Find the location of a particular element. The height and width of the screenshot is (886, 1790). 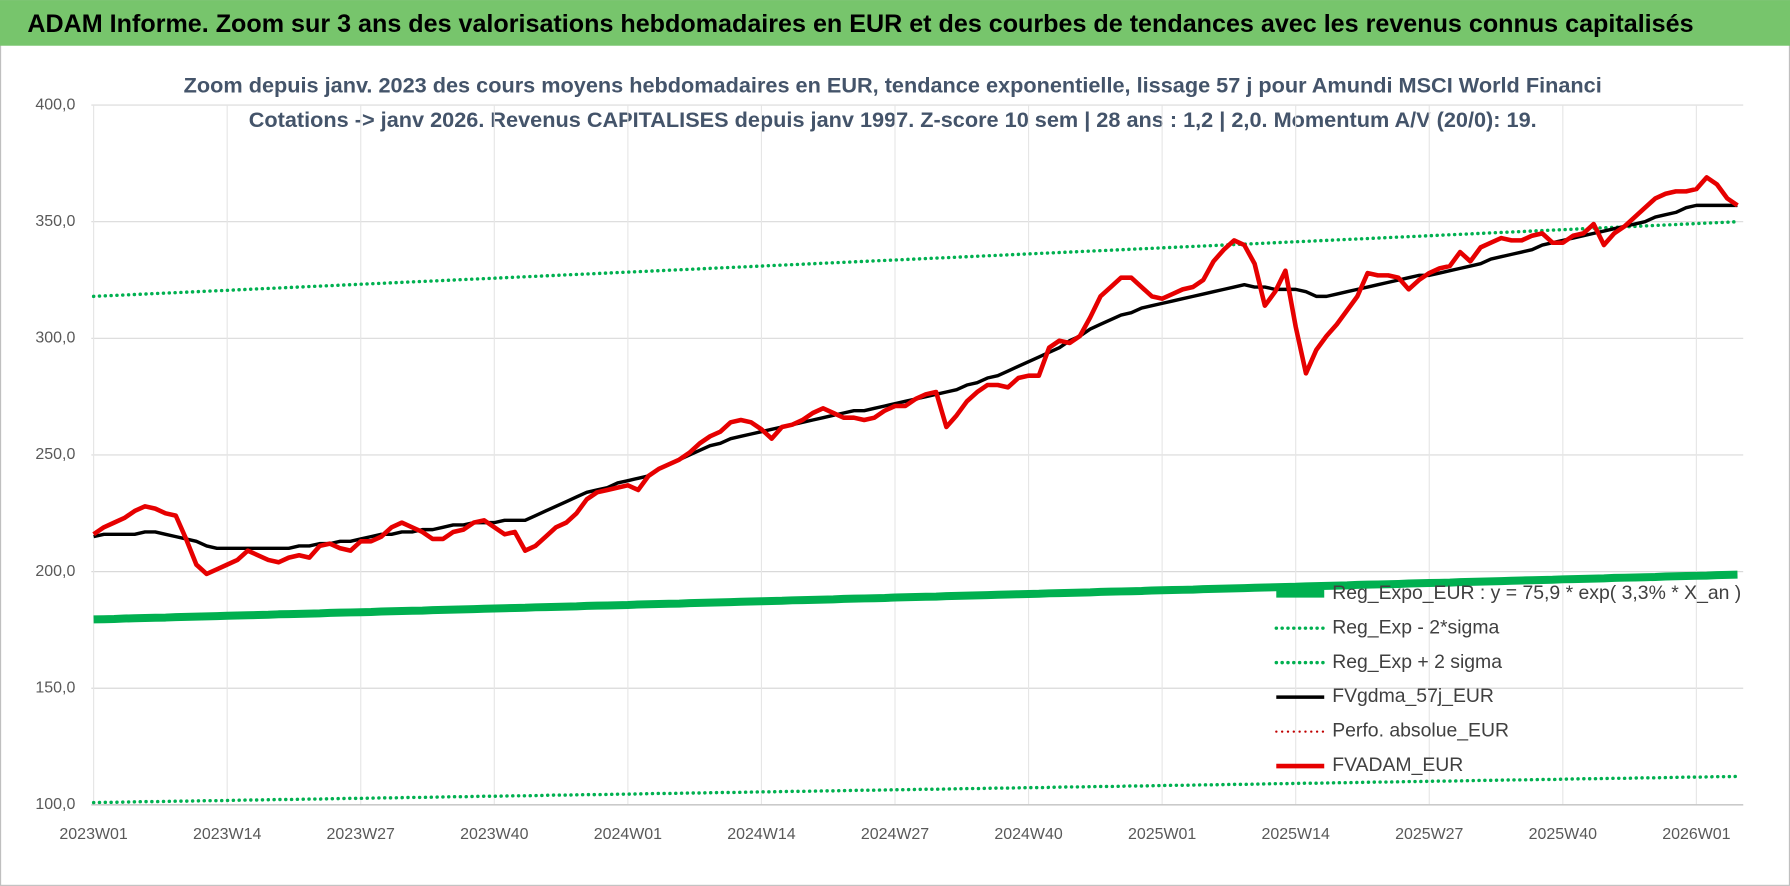

legend-label: FVgdma_57j_EUR is located at coordinates (1413, 696).